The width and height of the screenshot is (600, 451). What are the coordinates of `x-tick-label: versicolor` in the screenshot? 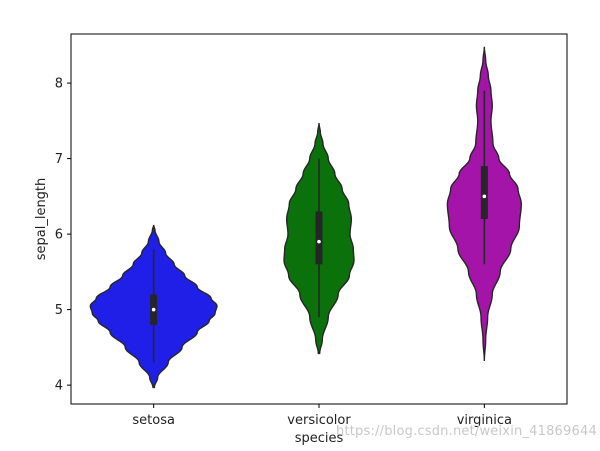 It's located at (319, 420).